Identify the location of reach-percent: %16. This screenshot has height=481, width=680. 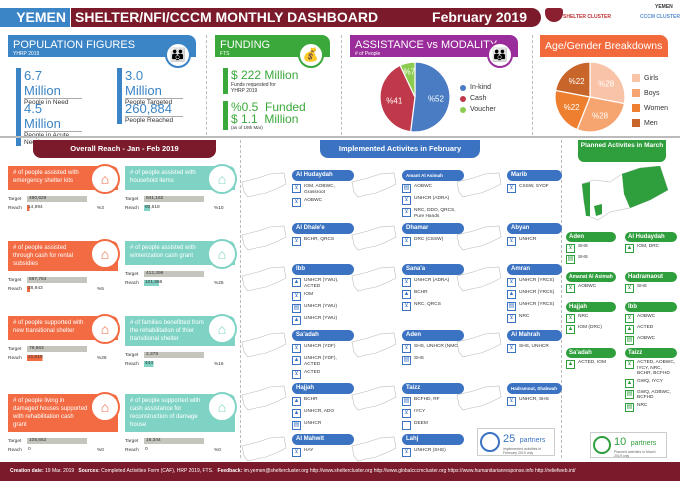
(219, 364).